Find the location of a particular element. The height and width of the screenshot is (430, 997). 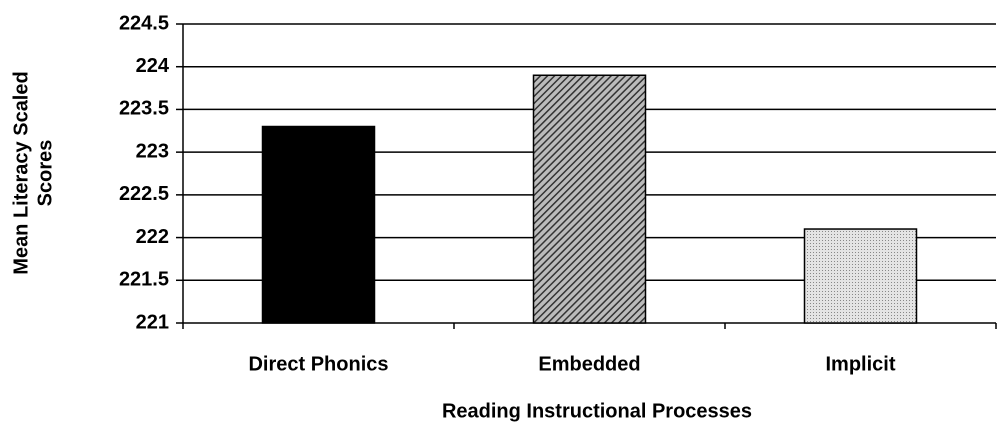

y-tick-label: 224 is located at coordinates (153, 66).